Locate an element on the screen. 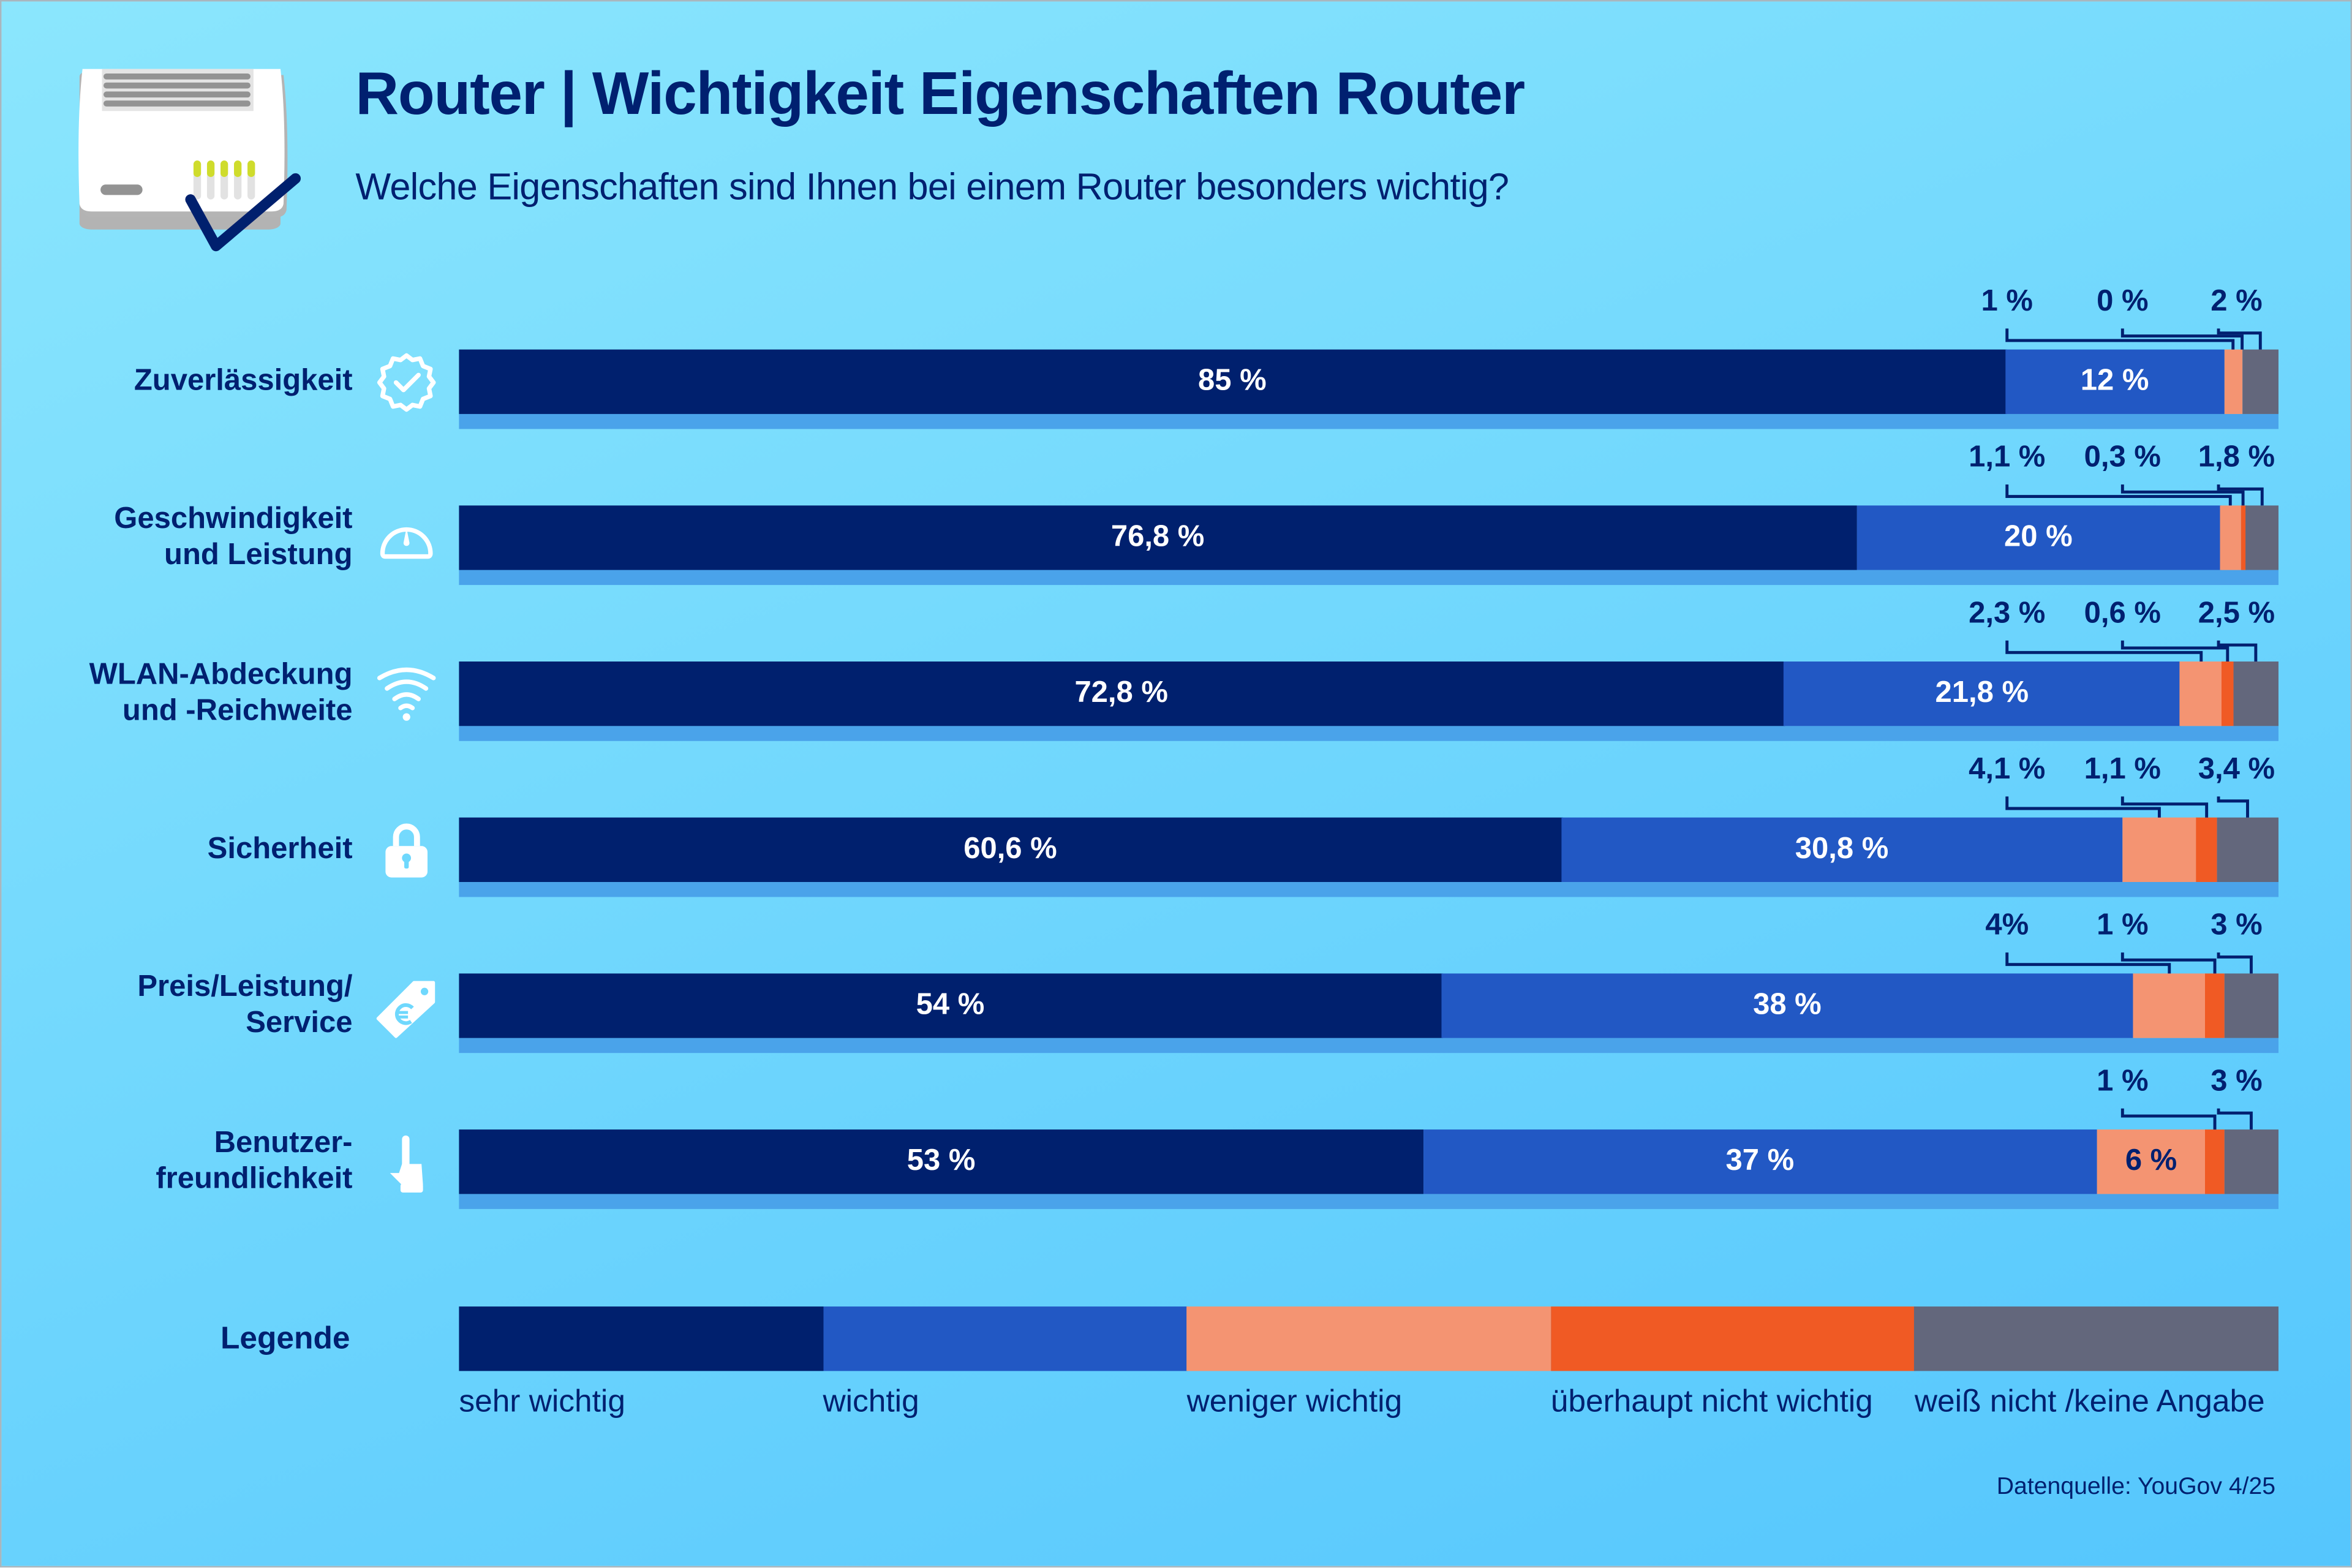 The image size is (2352, 1568). stacked-bar: 54 % 38 % is located at coordinates (1369, 1014).